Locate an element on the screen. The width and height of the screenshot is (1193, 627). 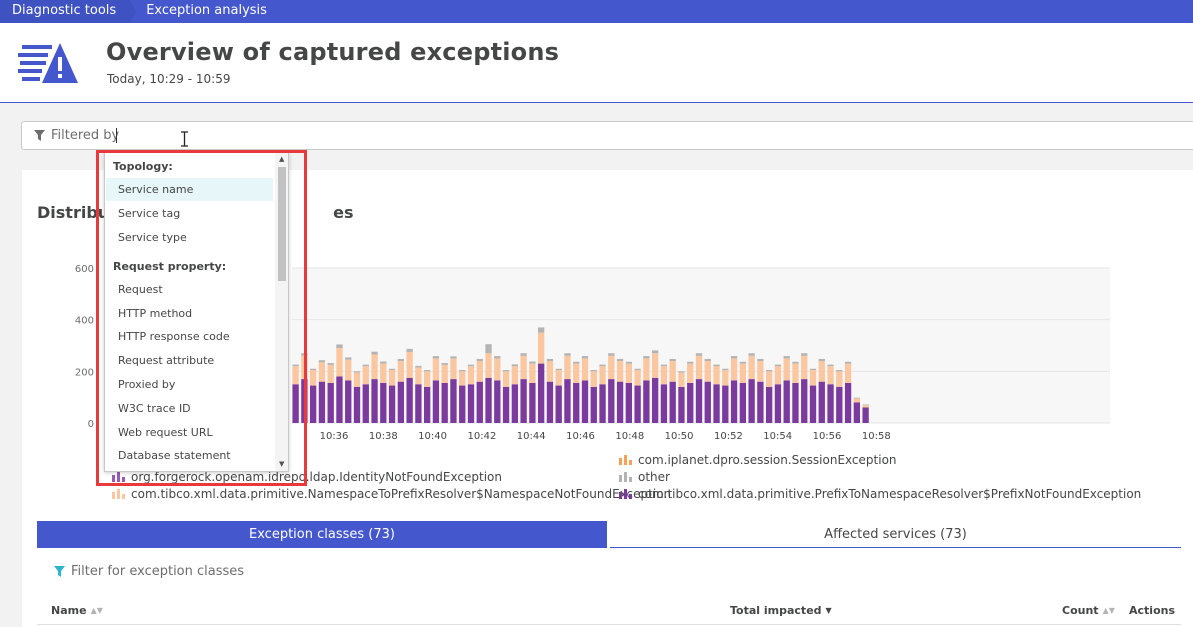
tab-exception-classes: Exception classes (73) is located at coordinates (322, 534).